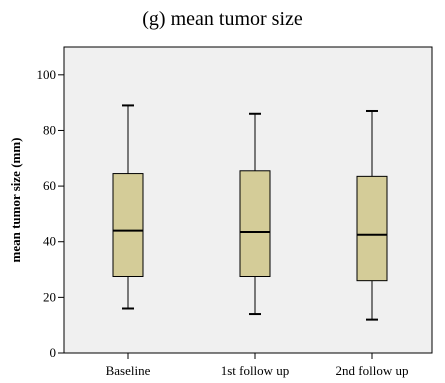  I want to click on y-tick-label: 80, so click(49, 129).